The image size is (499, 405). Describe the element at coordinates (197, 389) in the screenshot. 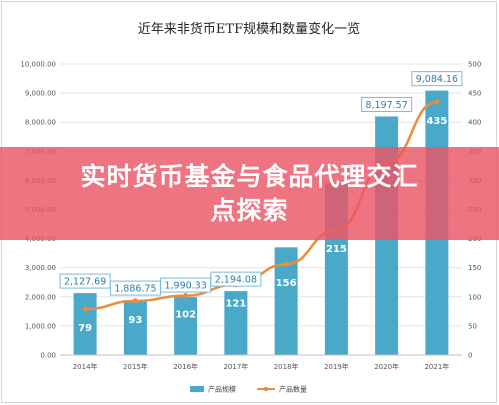

I see `legend-swatch-bar` at that location.